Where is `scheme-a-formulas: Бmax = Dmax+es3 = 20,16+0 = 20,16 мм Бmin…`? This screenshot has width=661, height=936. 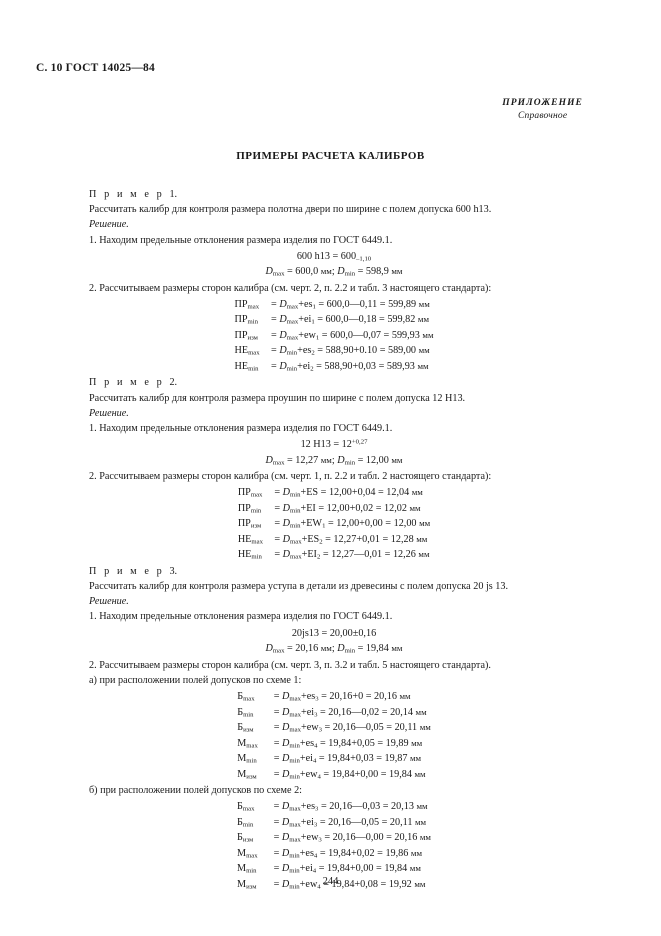
scheme-a-formulas: Бmax = Dmax+es3 = 20,16+0 = 20,16 мм Бmin… is located at coordinates (334, 735).